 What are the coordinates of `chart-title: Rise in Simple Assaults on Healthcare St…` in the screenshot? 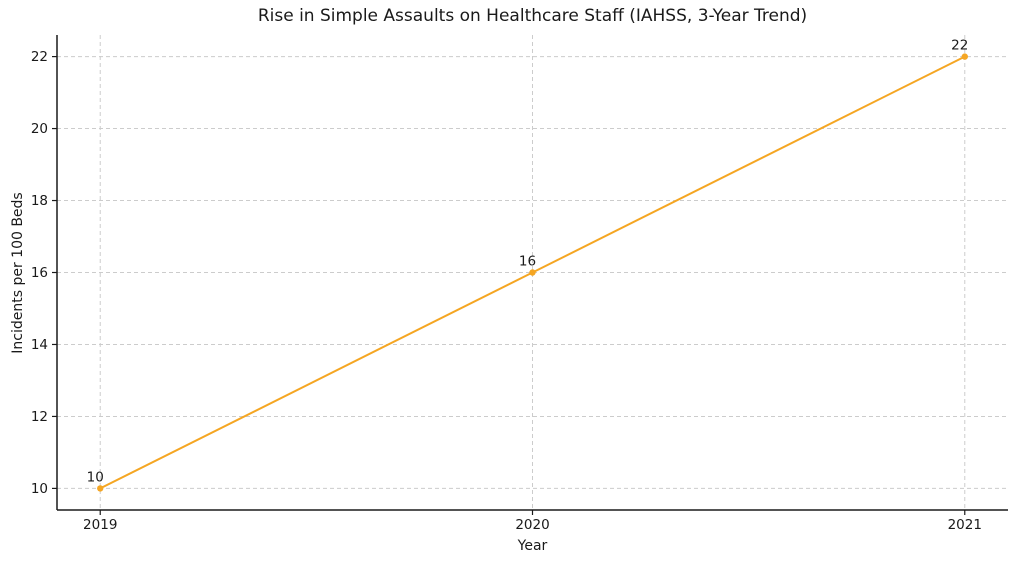 It's located at (532, 16).